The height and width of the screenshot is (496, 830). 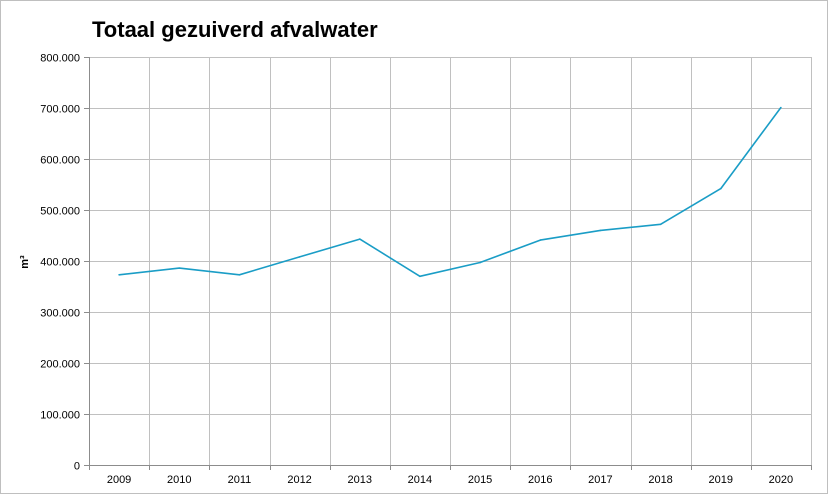 I want to click on y-tick-label: 700.000, so click(x=60, y=110).